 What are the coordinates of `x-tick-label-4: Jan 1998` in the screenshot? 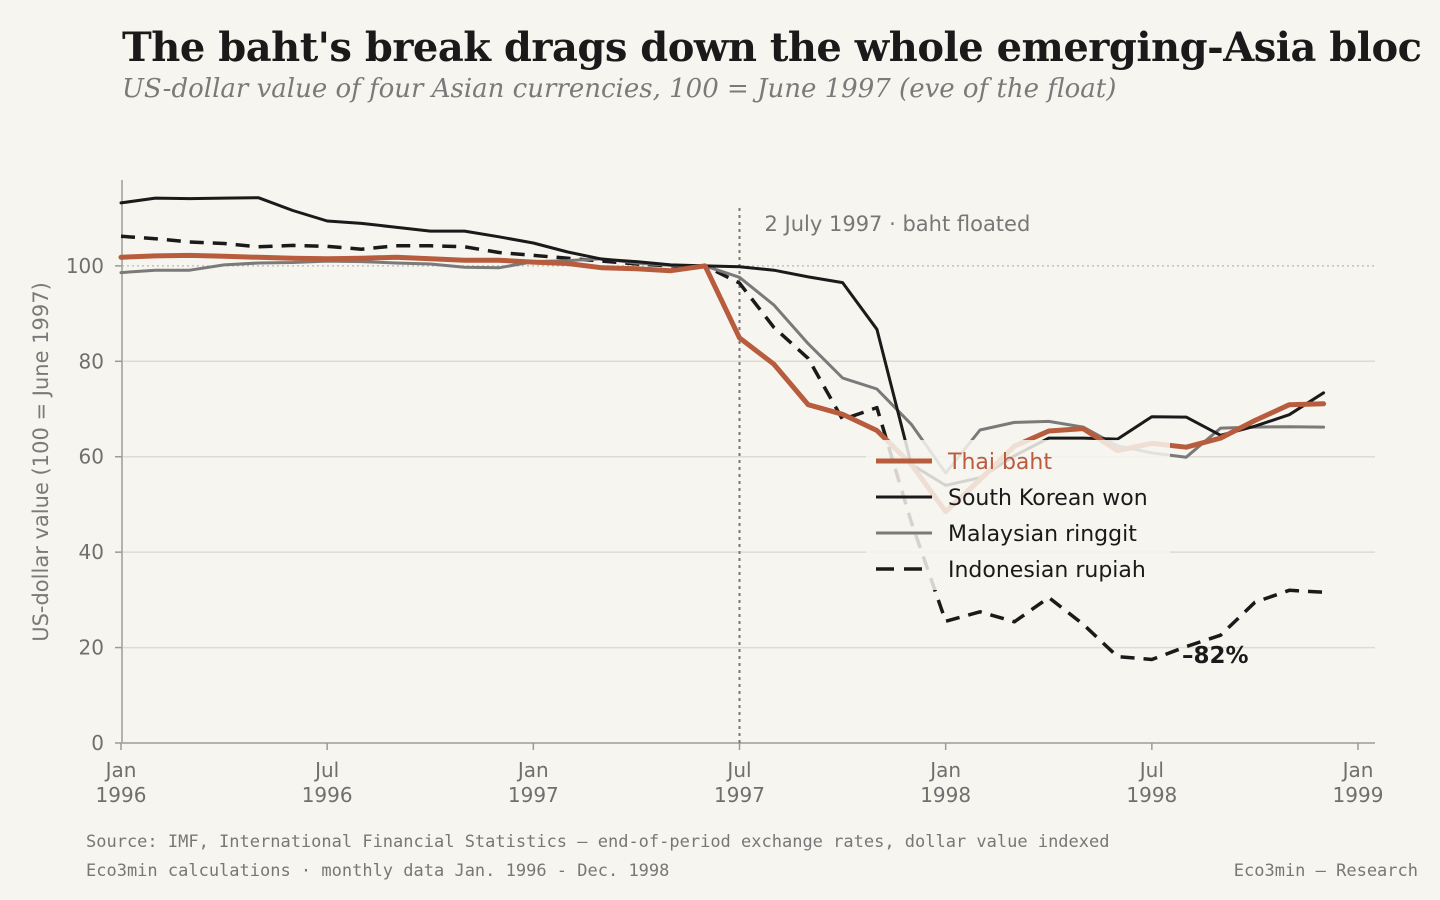 It's located at (945, 782).